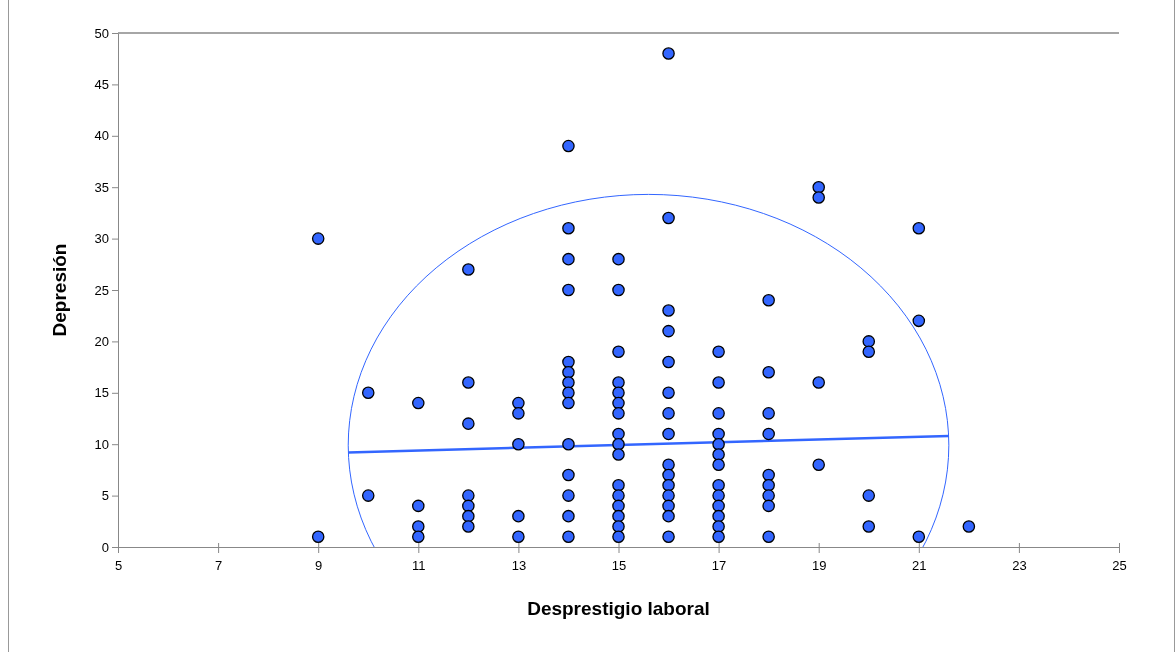 This screenshot has width=1176, height=652. Describe the element at coordinates (59, 290) in the screenshot. I see `y-axis-title: Depresión` at that location.